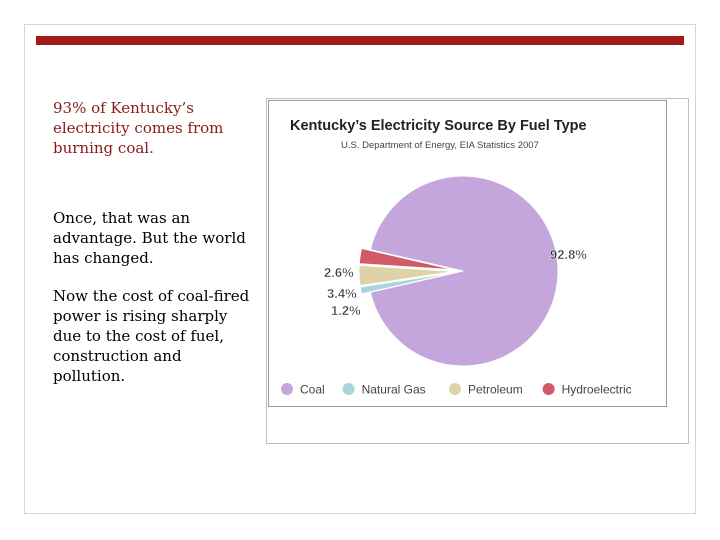  What do you see at coordinates (394, 390) in the screenshot?
I see `legend-label-natural-gas: Natural Gas` at bounding box center [394, 390].